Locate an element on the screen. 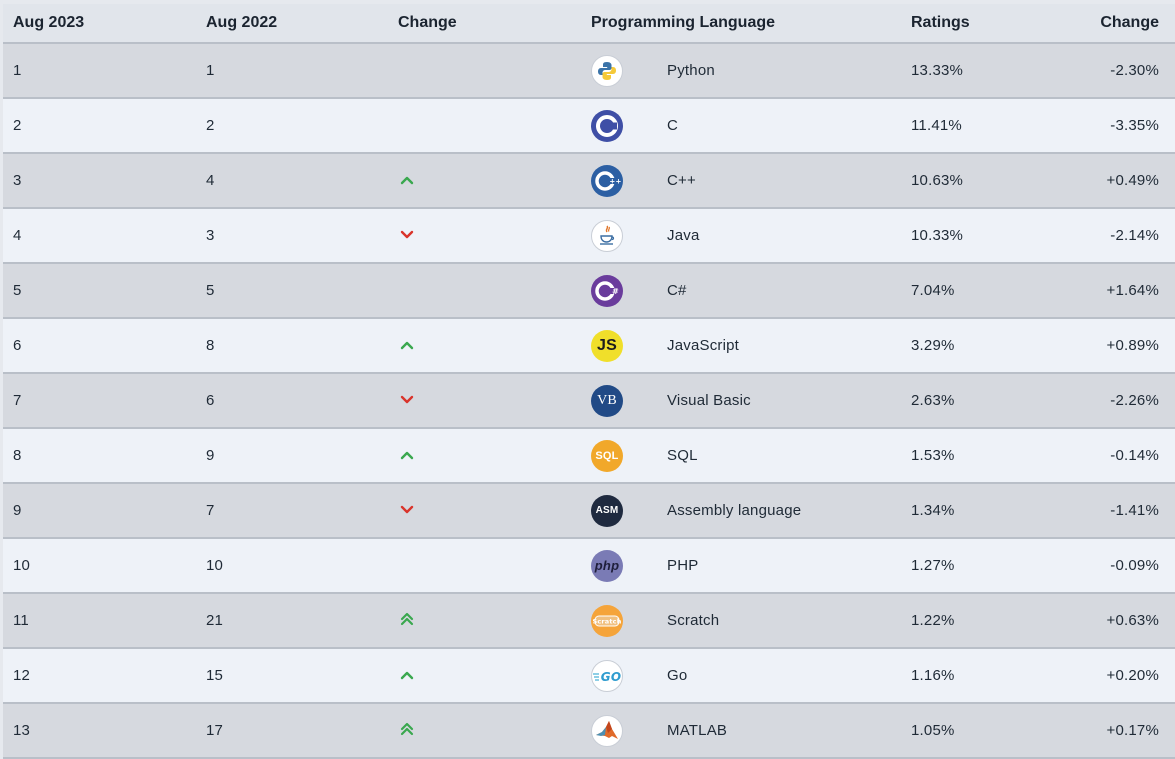 The height and width of the screenshot is (759, 1175). rating-value: 10.33% is located at coordinates (977, 236).